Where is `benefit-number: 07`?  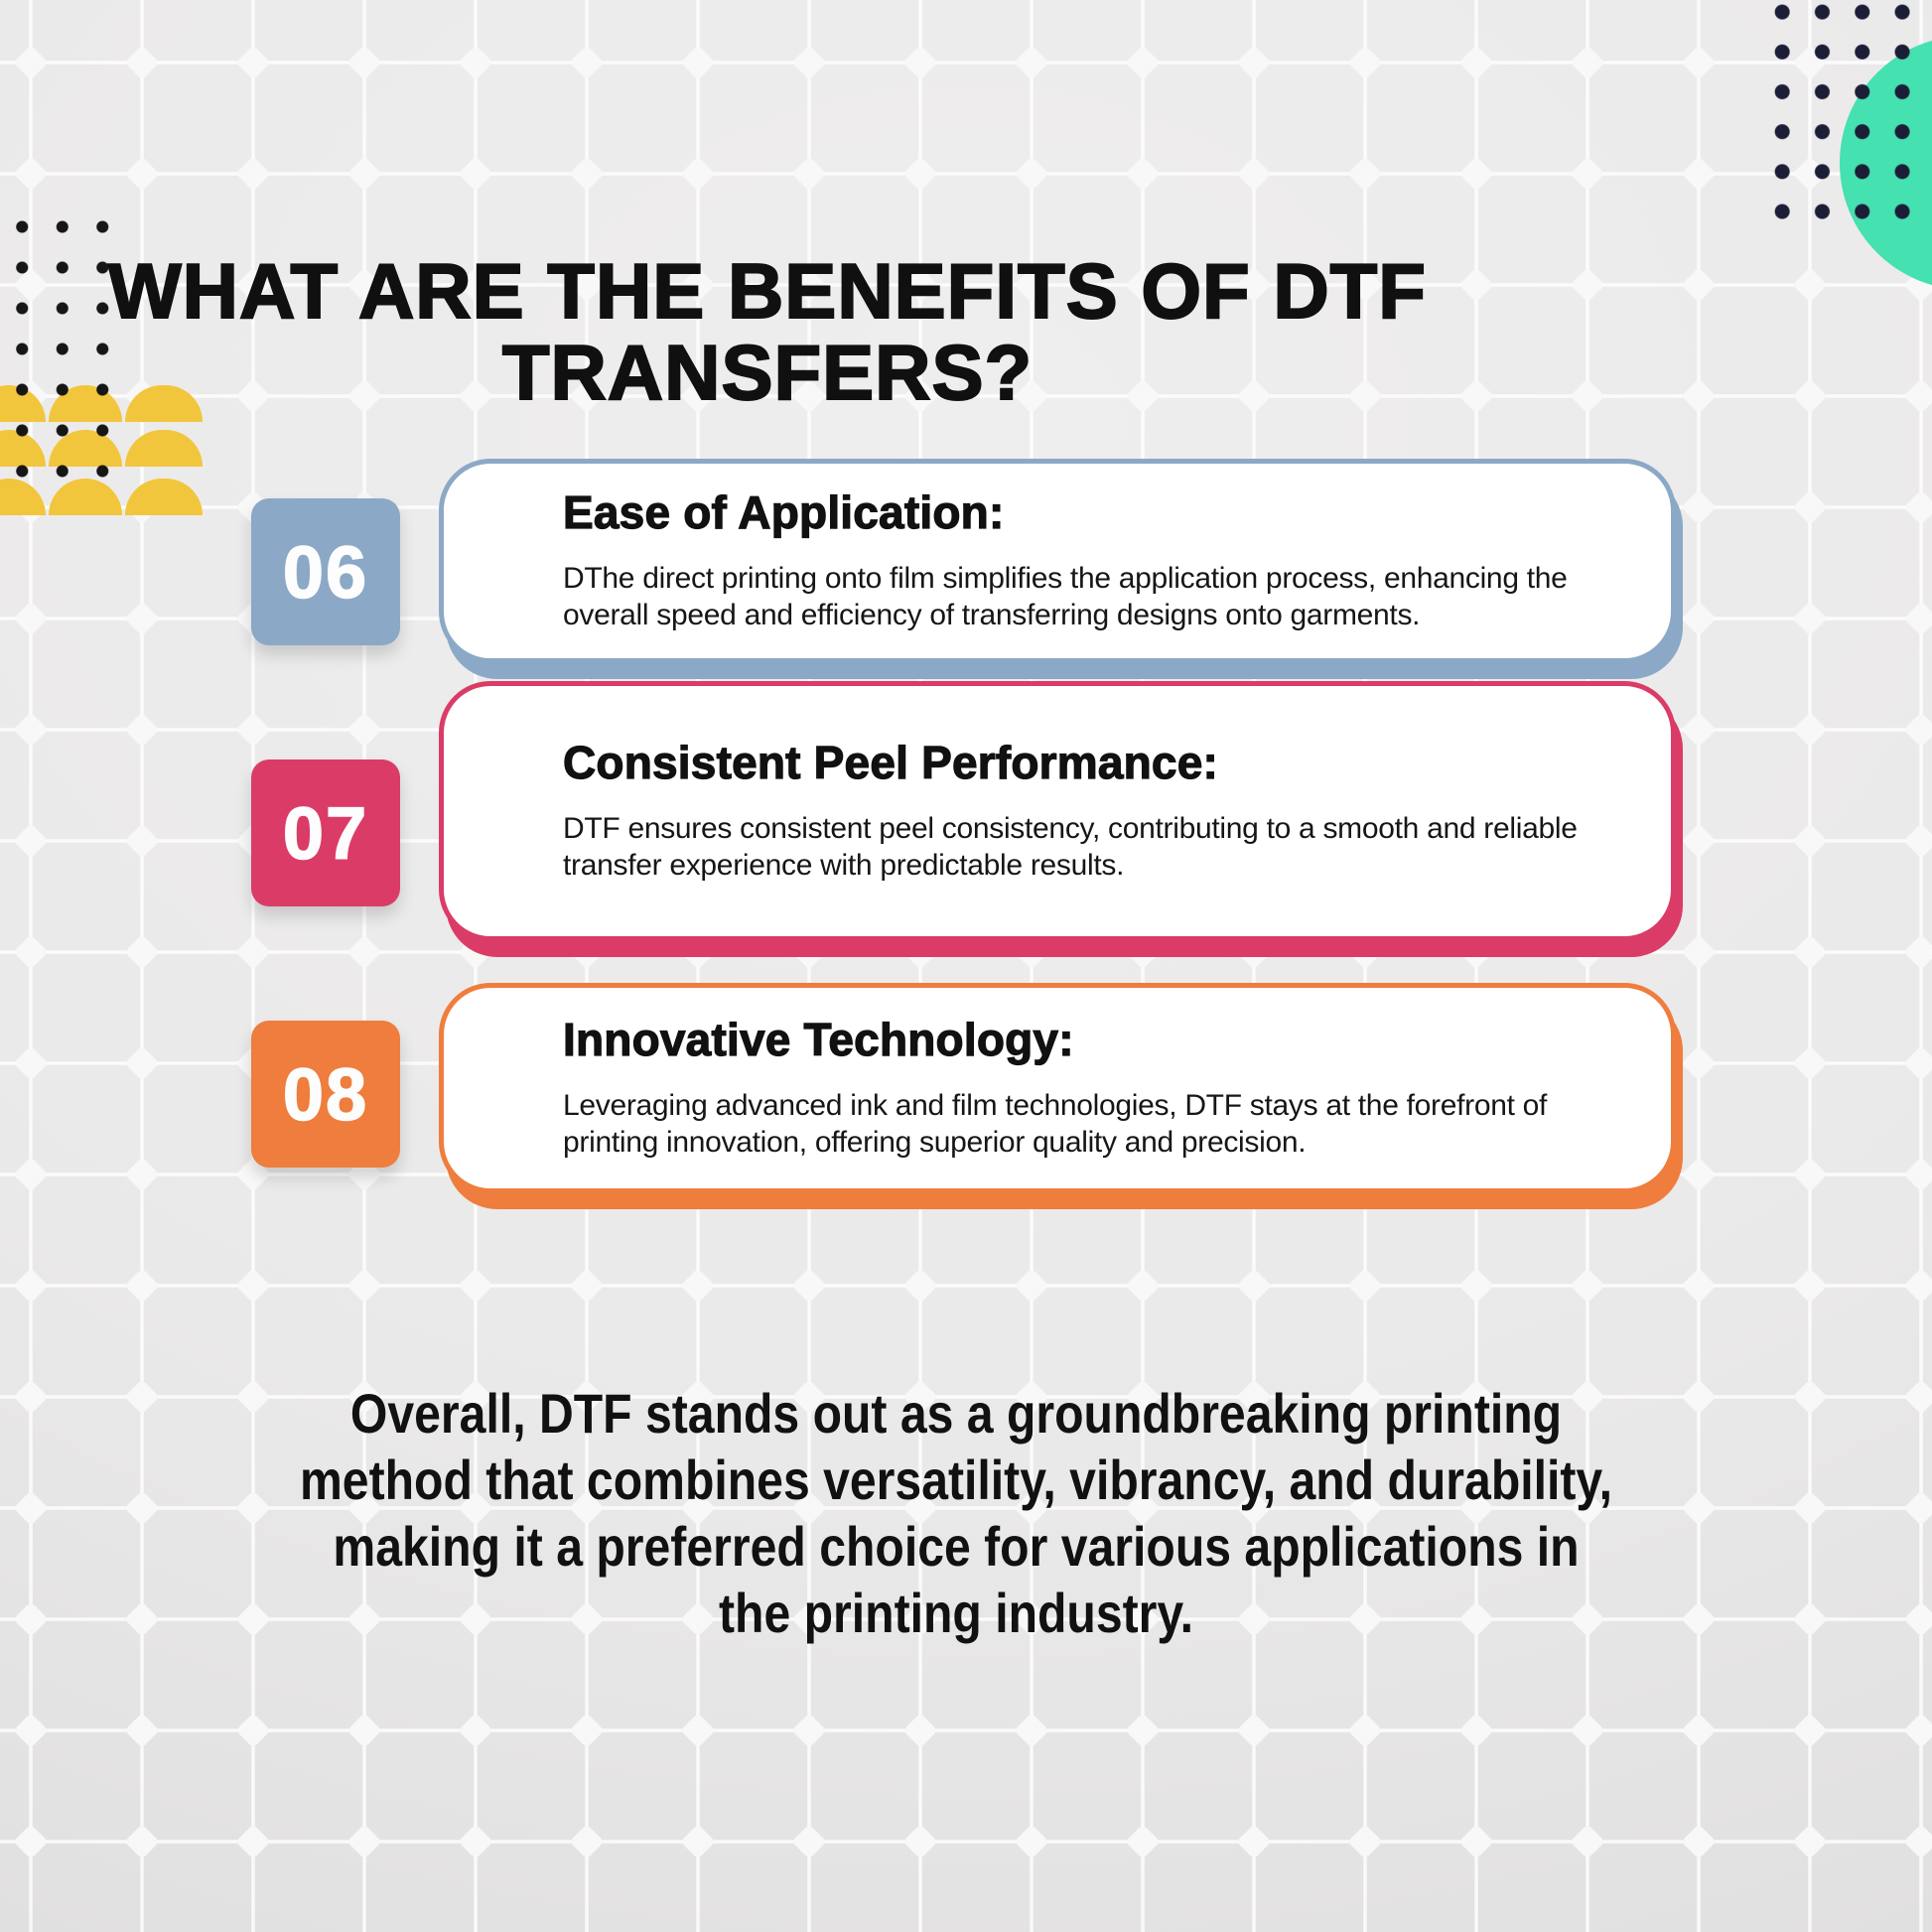 benefit-number: 07 is located at coordinates (326, 833).